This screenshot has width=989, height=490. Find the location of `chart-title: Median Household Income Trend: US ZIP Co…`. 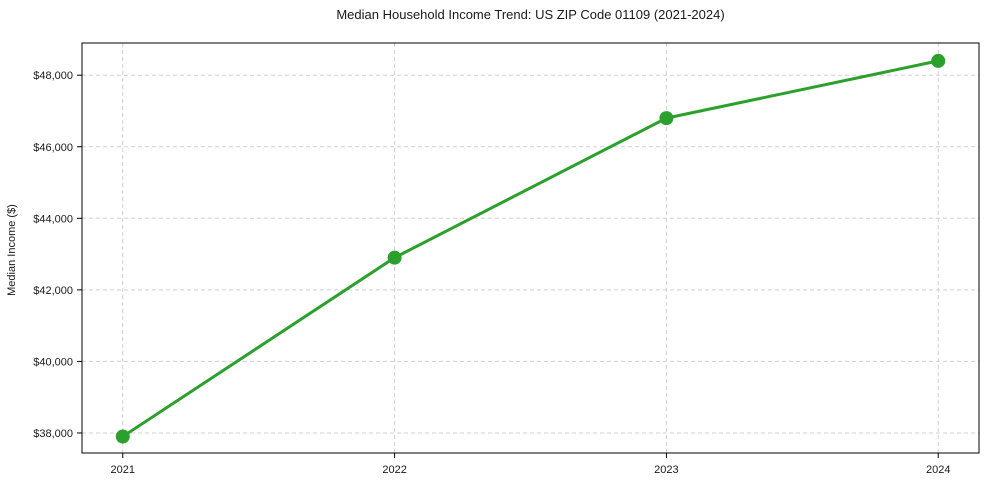

chart-title: Median Household Income Trend: US ZIP Co… is located at coordinates (530, 14).